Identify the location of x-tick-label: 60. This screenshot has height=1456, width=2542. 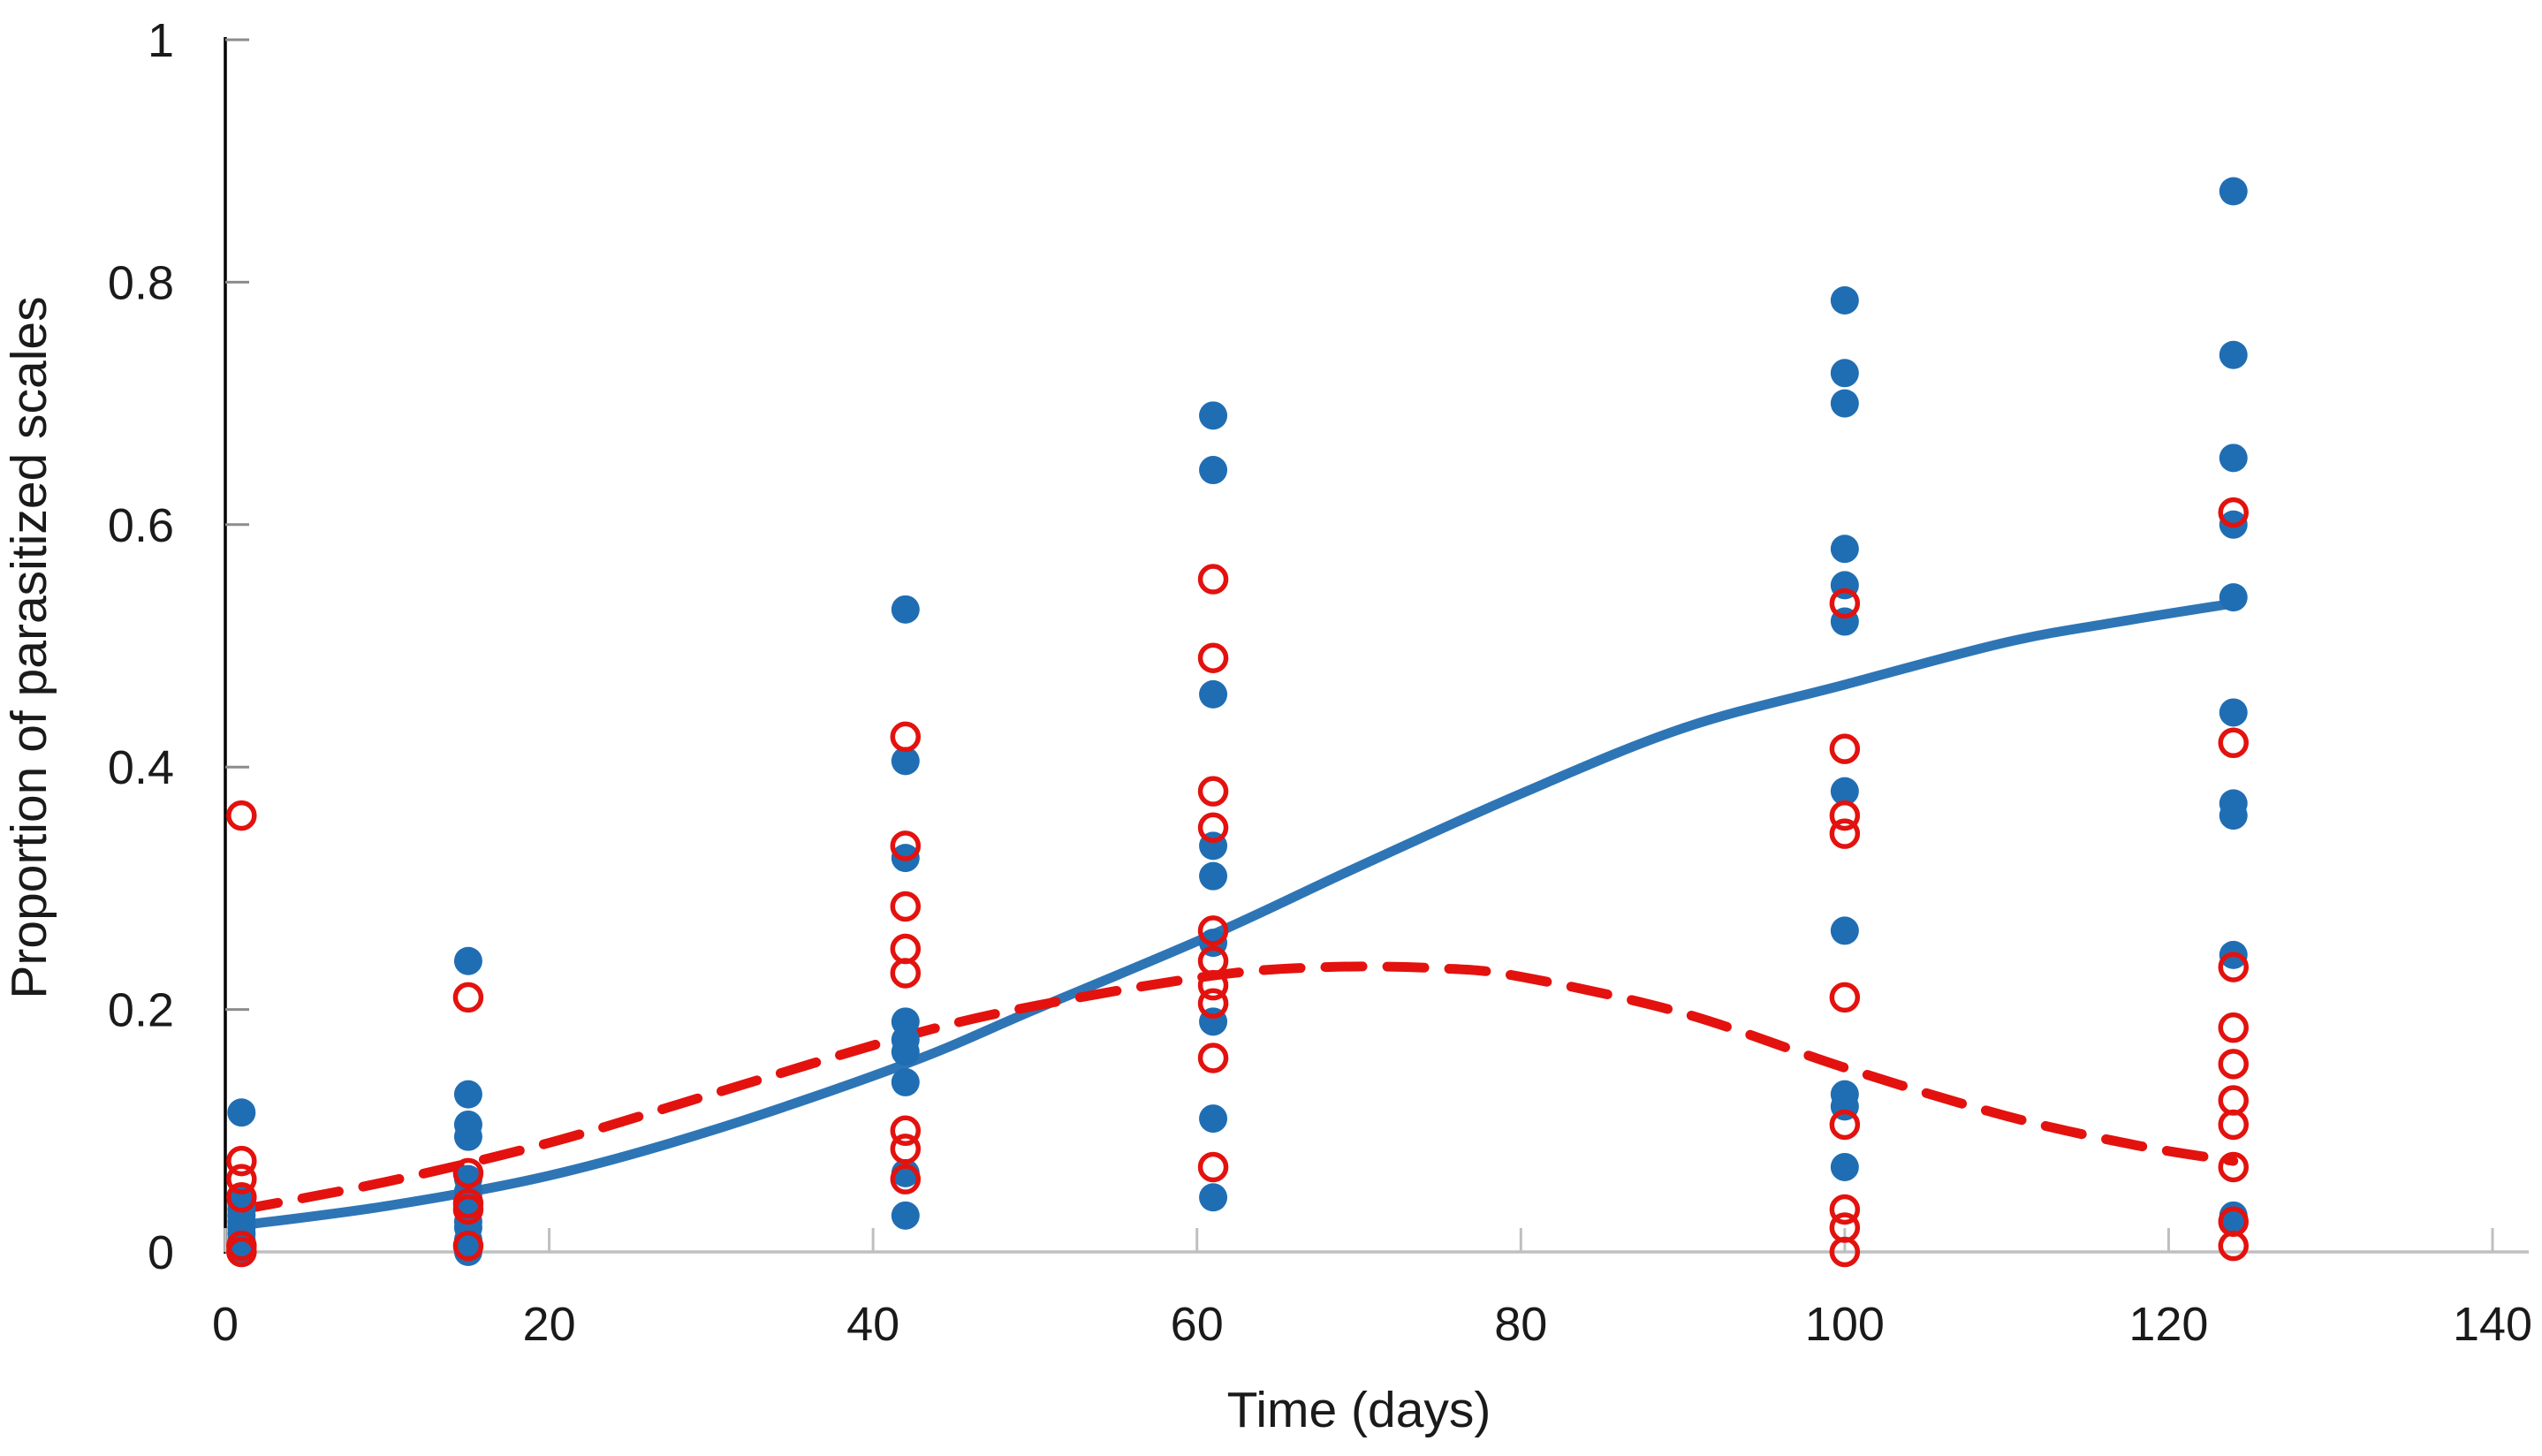
(1197, 1324).